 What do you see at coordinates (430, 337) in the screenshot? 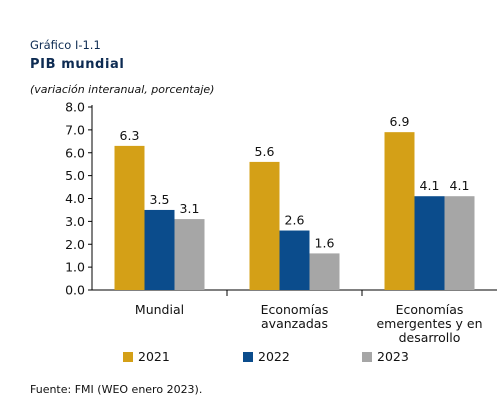
I see `x-category-label: desarrollo` at bounding box center [430, 337].